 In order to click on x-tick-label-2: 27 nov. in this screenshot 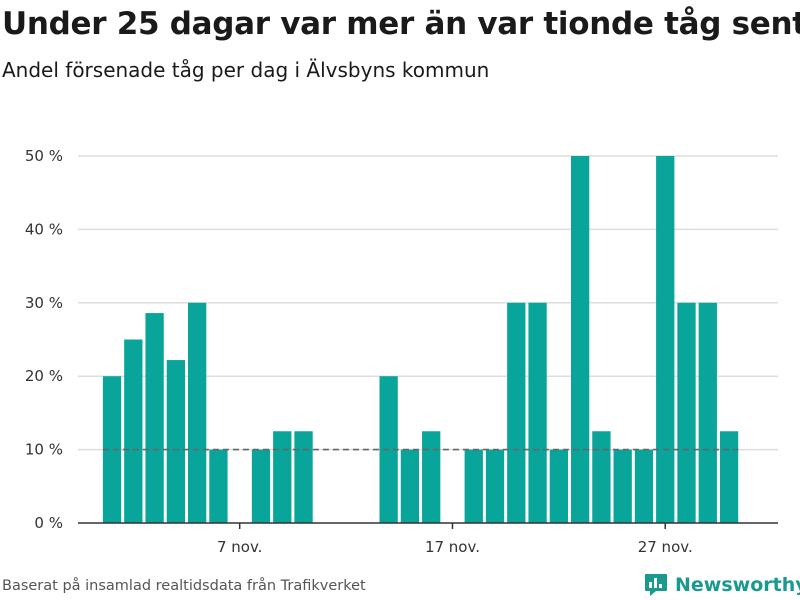, I will do `click(665, 547)`.